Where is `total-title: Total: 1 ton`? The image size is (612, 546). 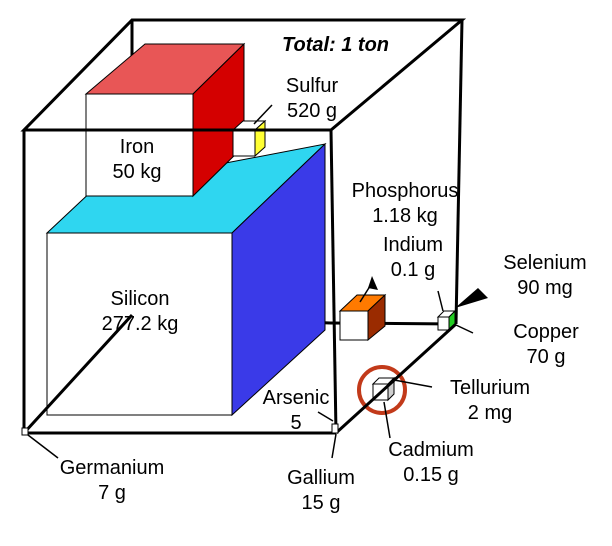
total-title: Total: 1 ton is located at coordinates (336, 45).